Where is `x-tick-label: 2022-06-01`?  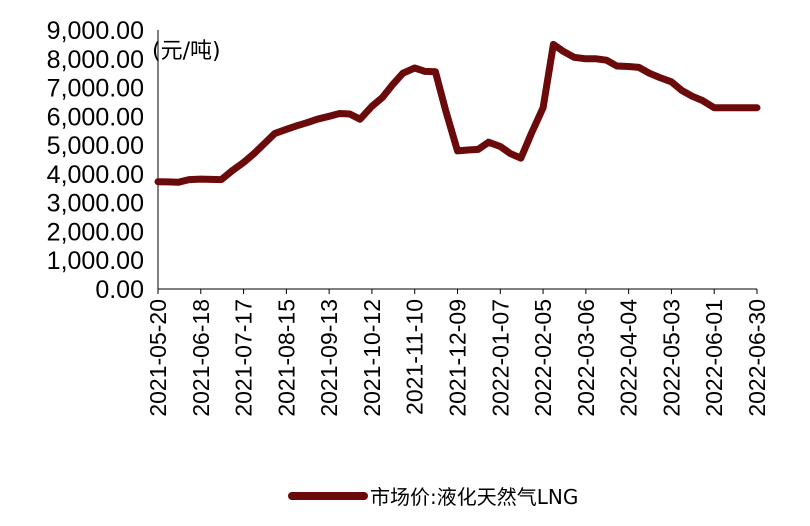 x-tick-label: 2022-06-01 is located at coordinates (714, 358).